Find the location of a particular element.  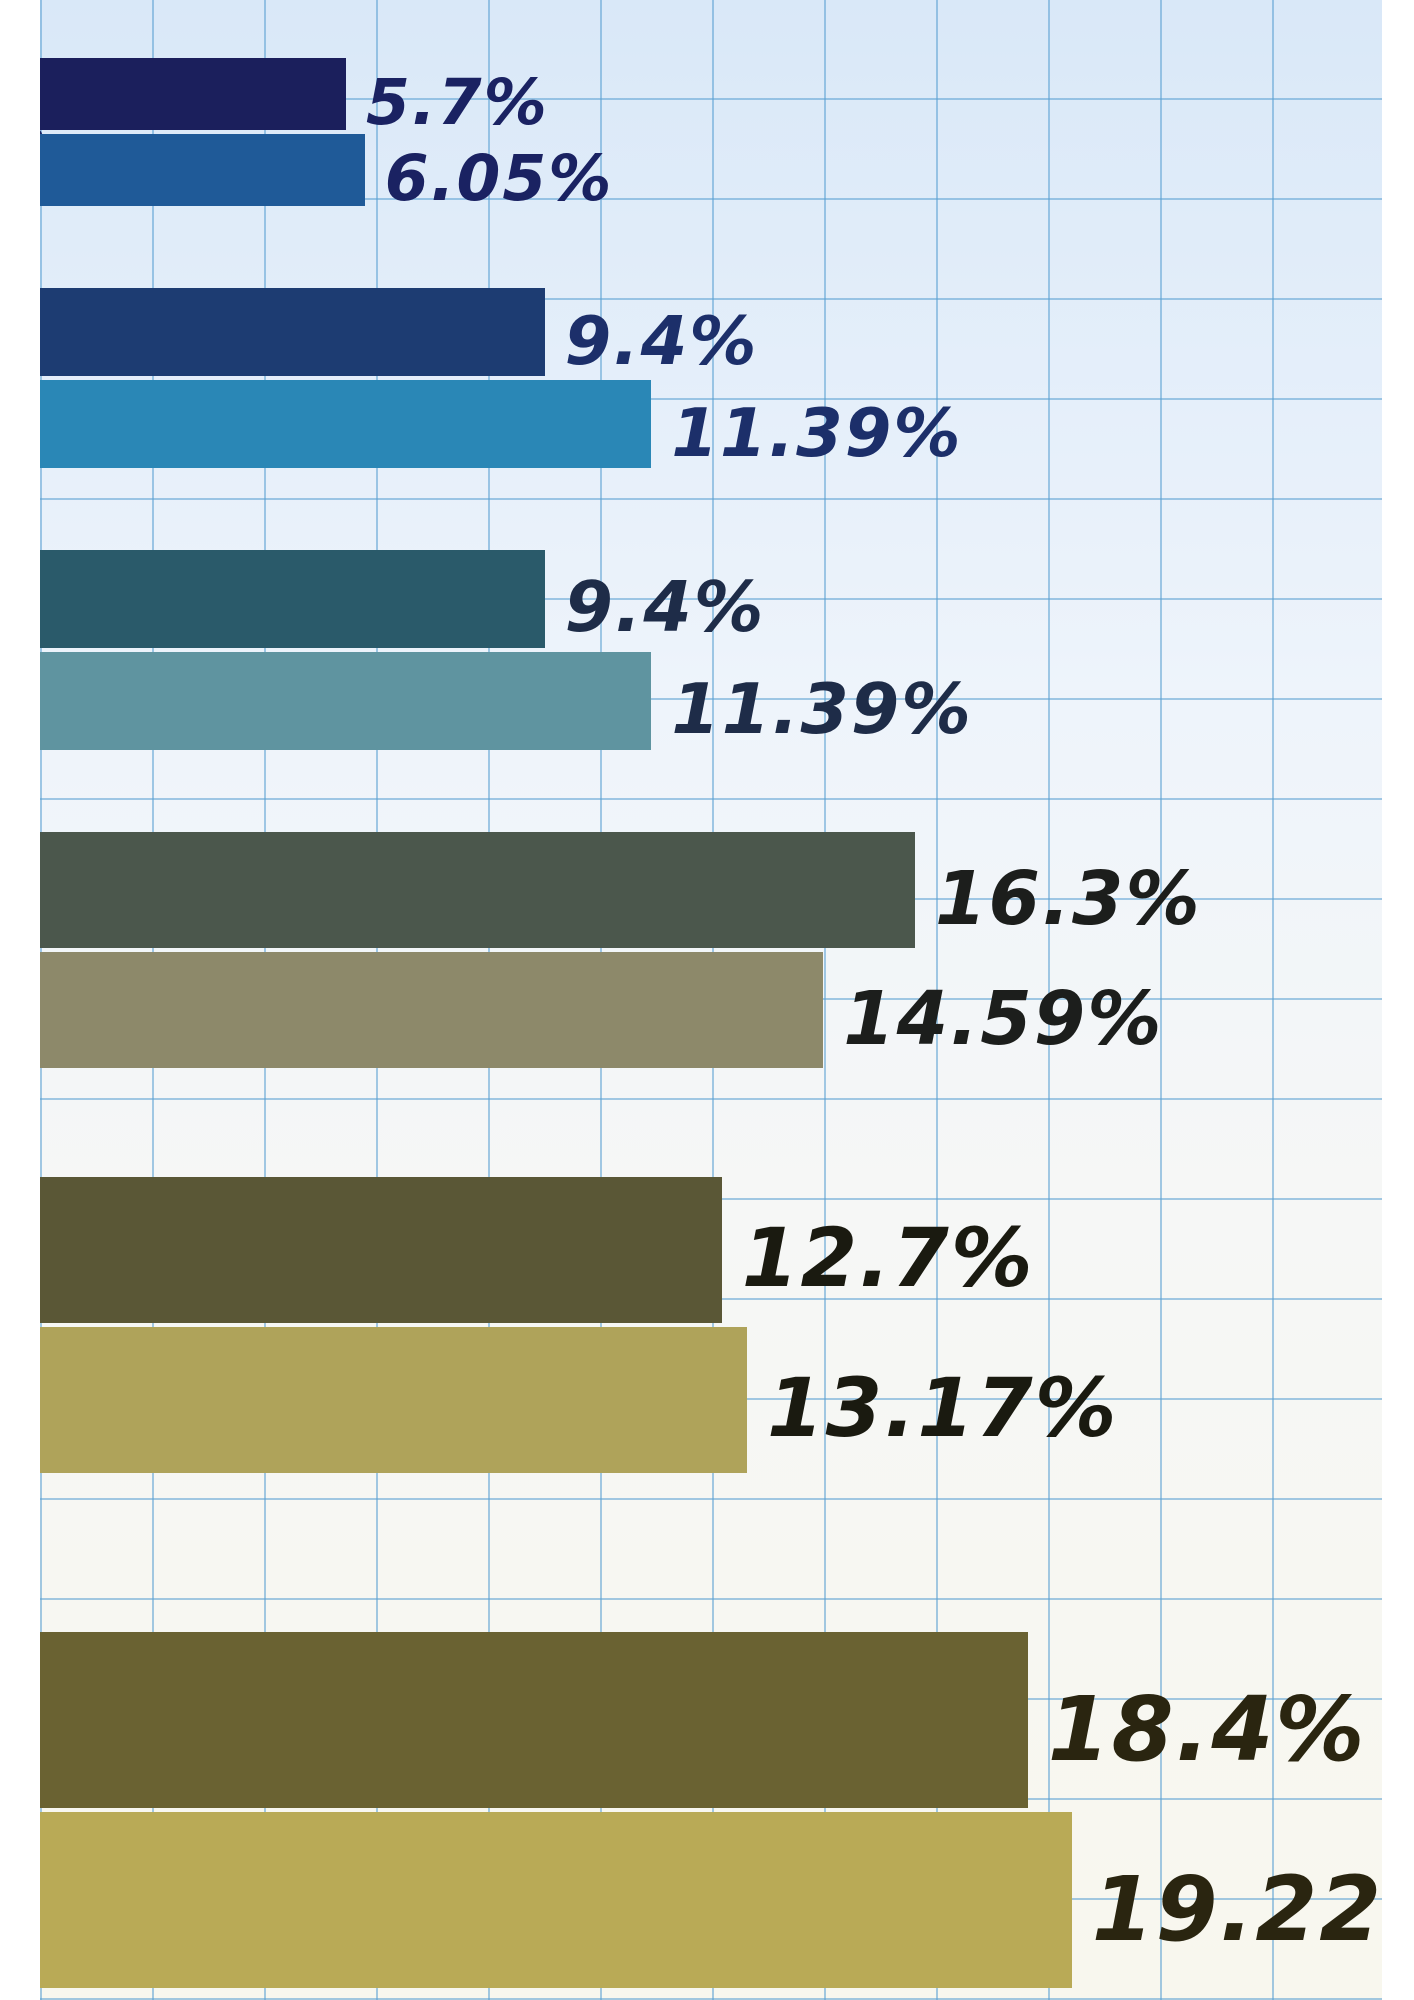

value-label: 14.59% is located at coordinates (1003, 1018).